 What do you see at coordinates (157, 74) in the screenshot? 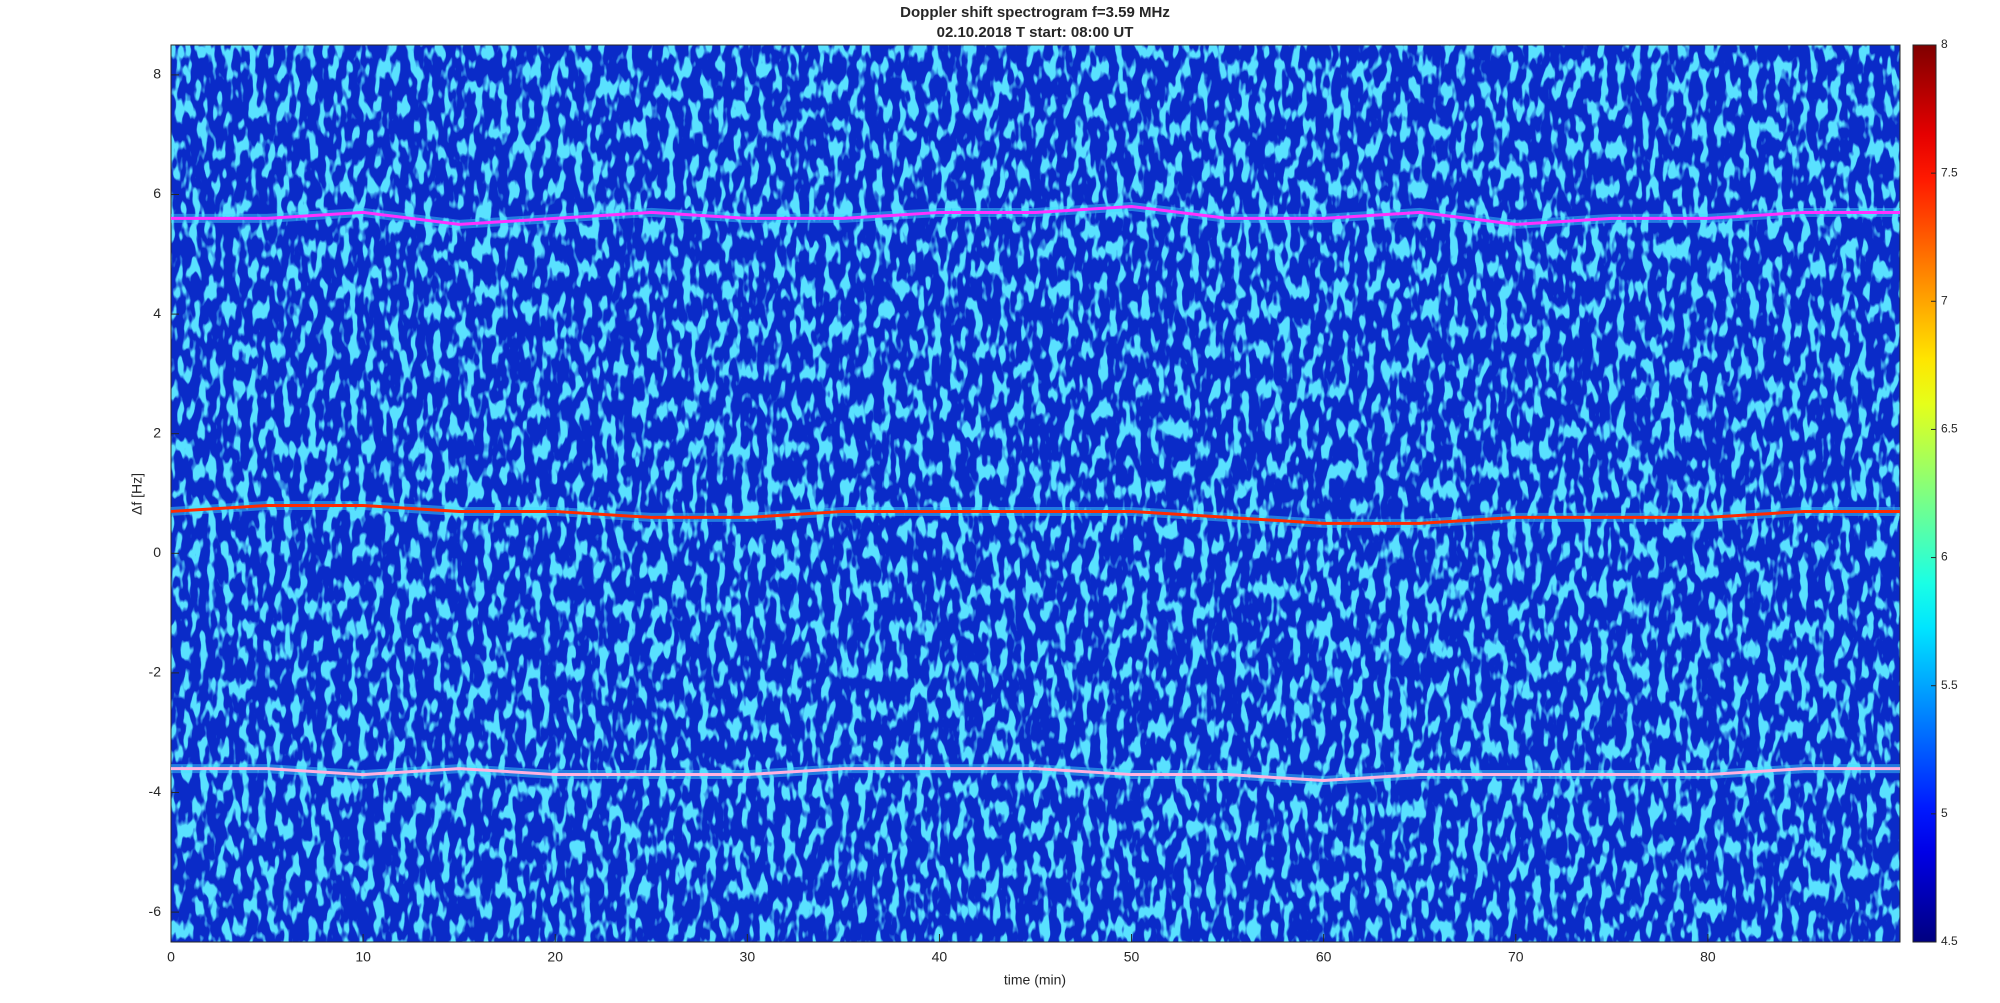
I see `y-tick-label: 8` at bounding box center [157, 74].